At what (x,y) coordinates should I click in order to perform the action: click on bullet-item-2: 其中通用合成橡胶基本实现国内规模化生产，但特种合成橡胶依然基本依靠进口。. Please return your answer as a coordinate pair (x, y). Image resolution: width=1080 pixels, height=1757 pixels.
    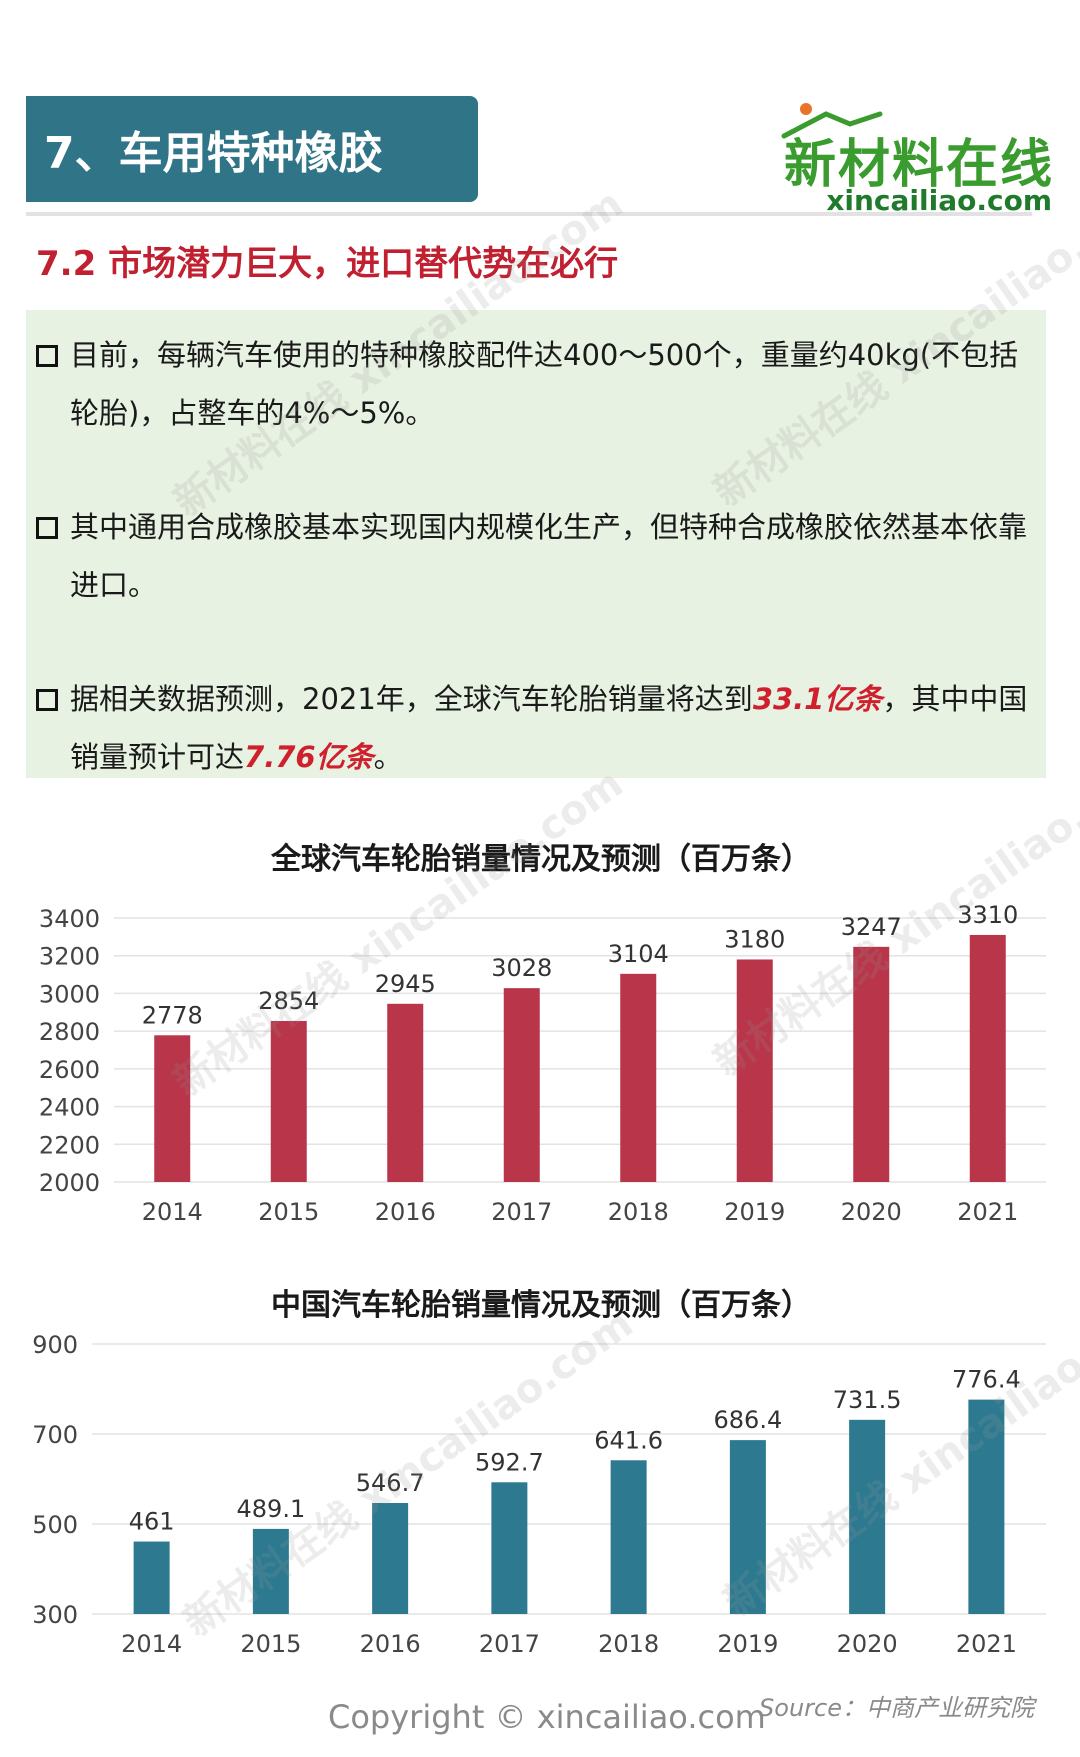
    Looking at the image, I should click on (536, 556).